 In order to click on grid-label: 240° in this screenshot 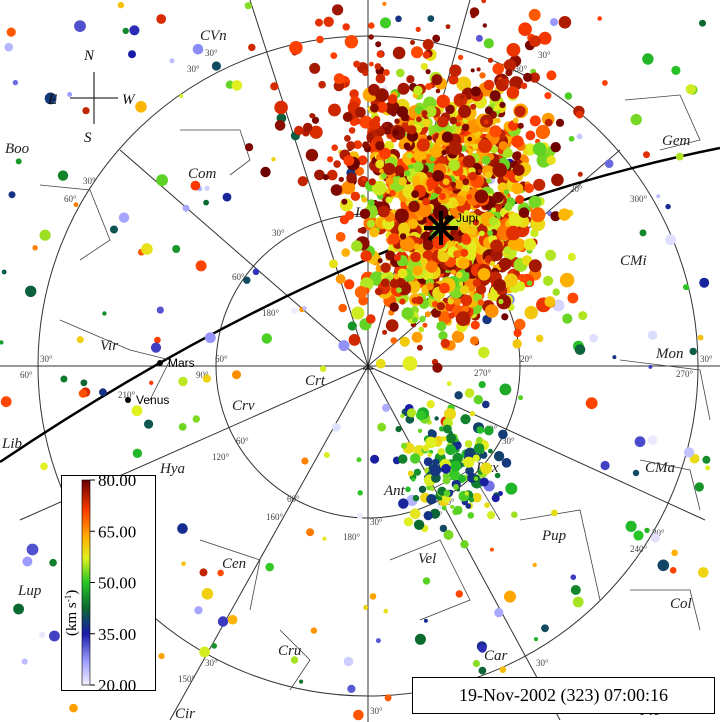, I will do `click(639, 549)`.